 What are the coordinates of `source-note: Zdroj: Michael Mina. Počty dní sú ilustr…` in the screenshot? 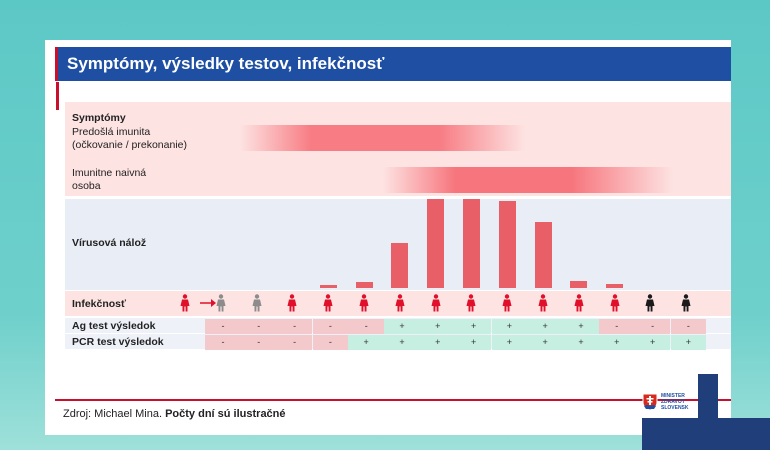 It's located at (174, 414).